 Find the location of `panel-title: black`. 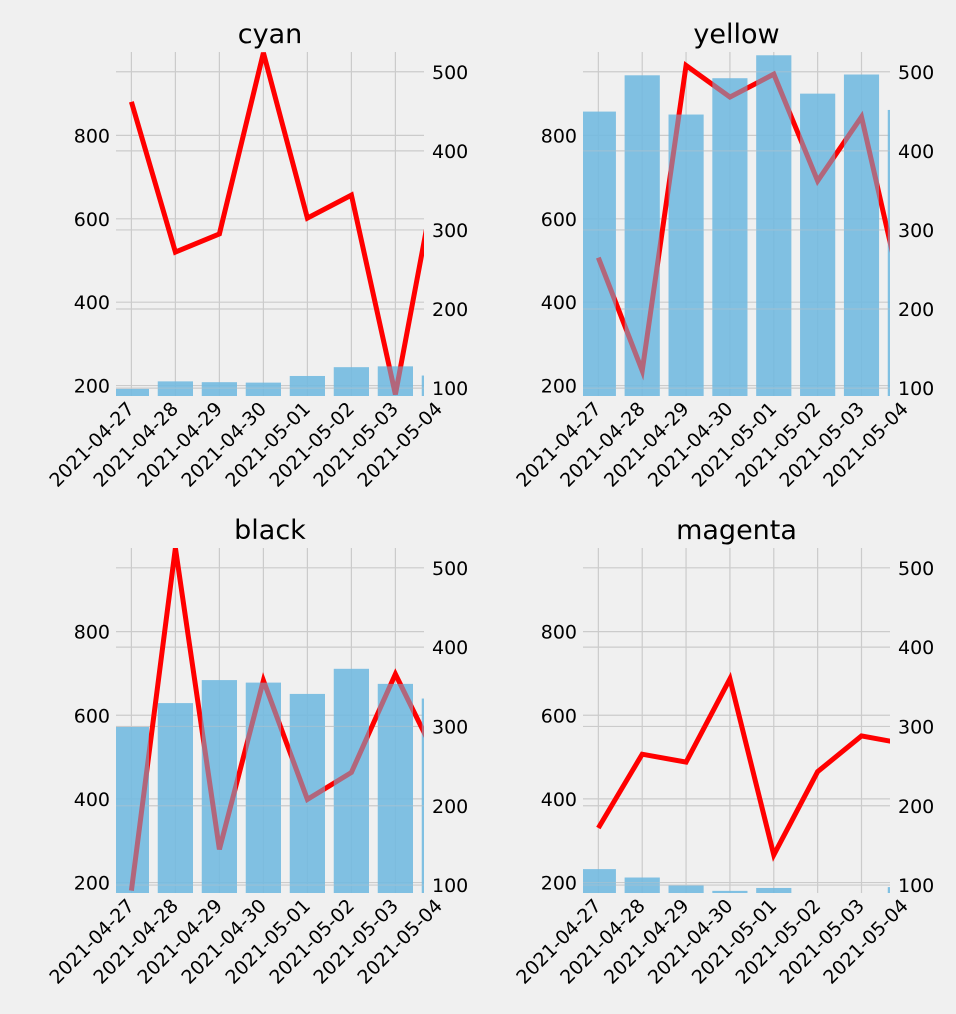

panel-title: black is located at coordinates (270, 530).